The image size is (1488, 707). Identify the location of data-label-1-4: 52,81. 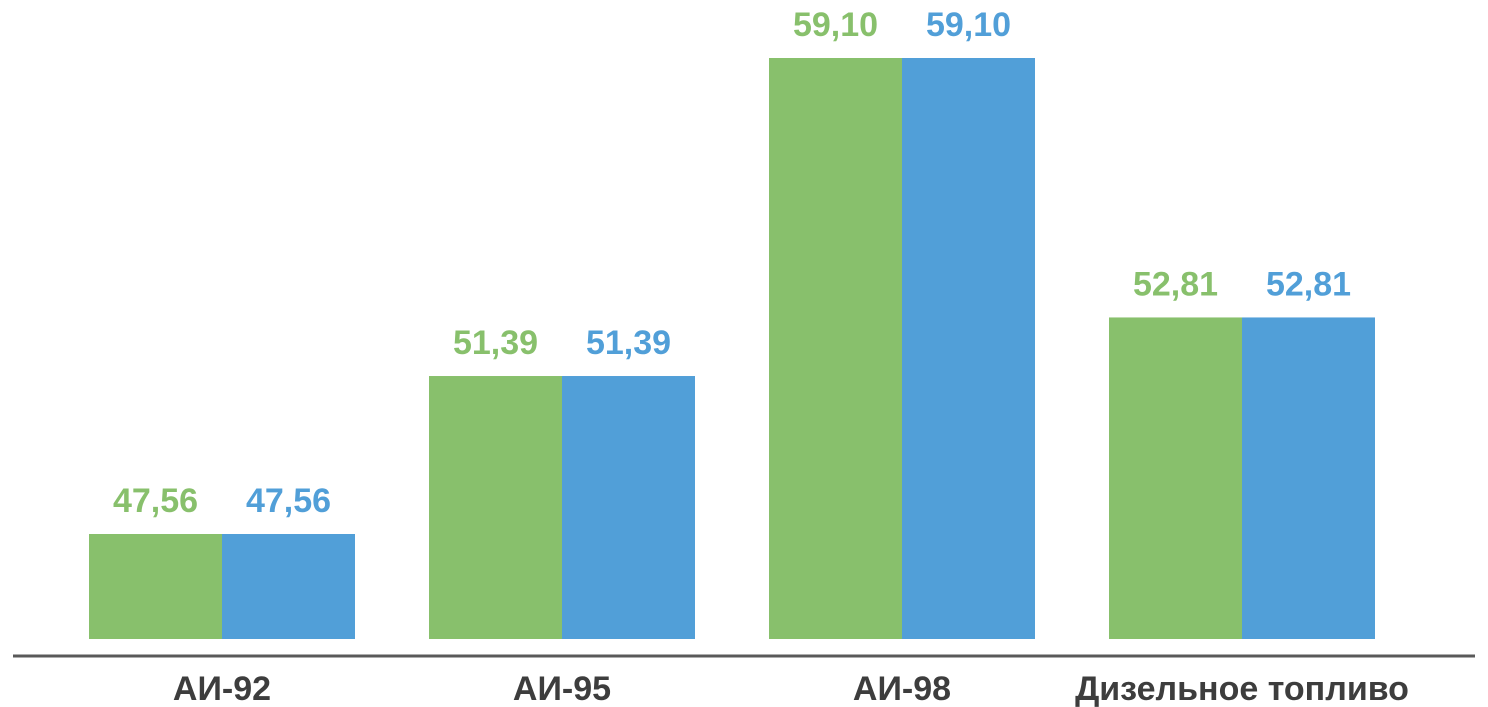
(1175, 284).